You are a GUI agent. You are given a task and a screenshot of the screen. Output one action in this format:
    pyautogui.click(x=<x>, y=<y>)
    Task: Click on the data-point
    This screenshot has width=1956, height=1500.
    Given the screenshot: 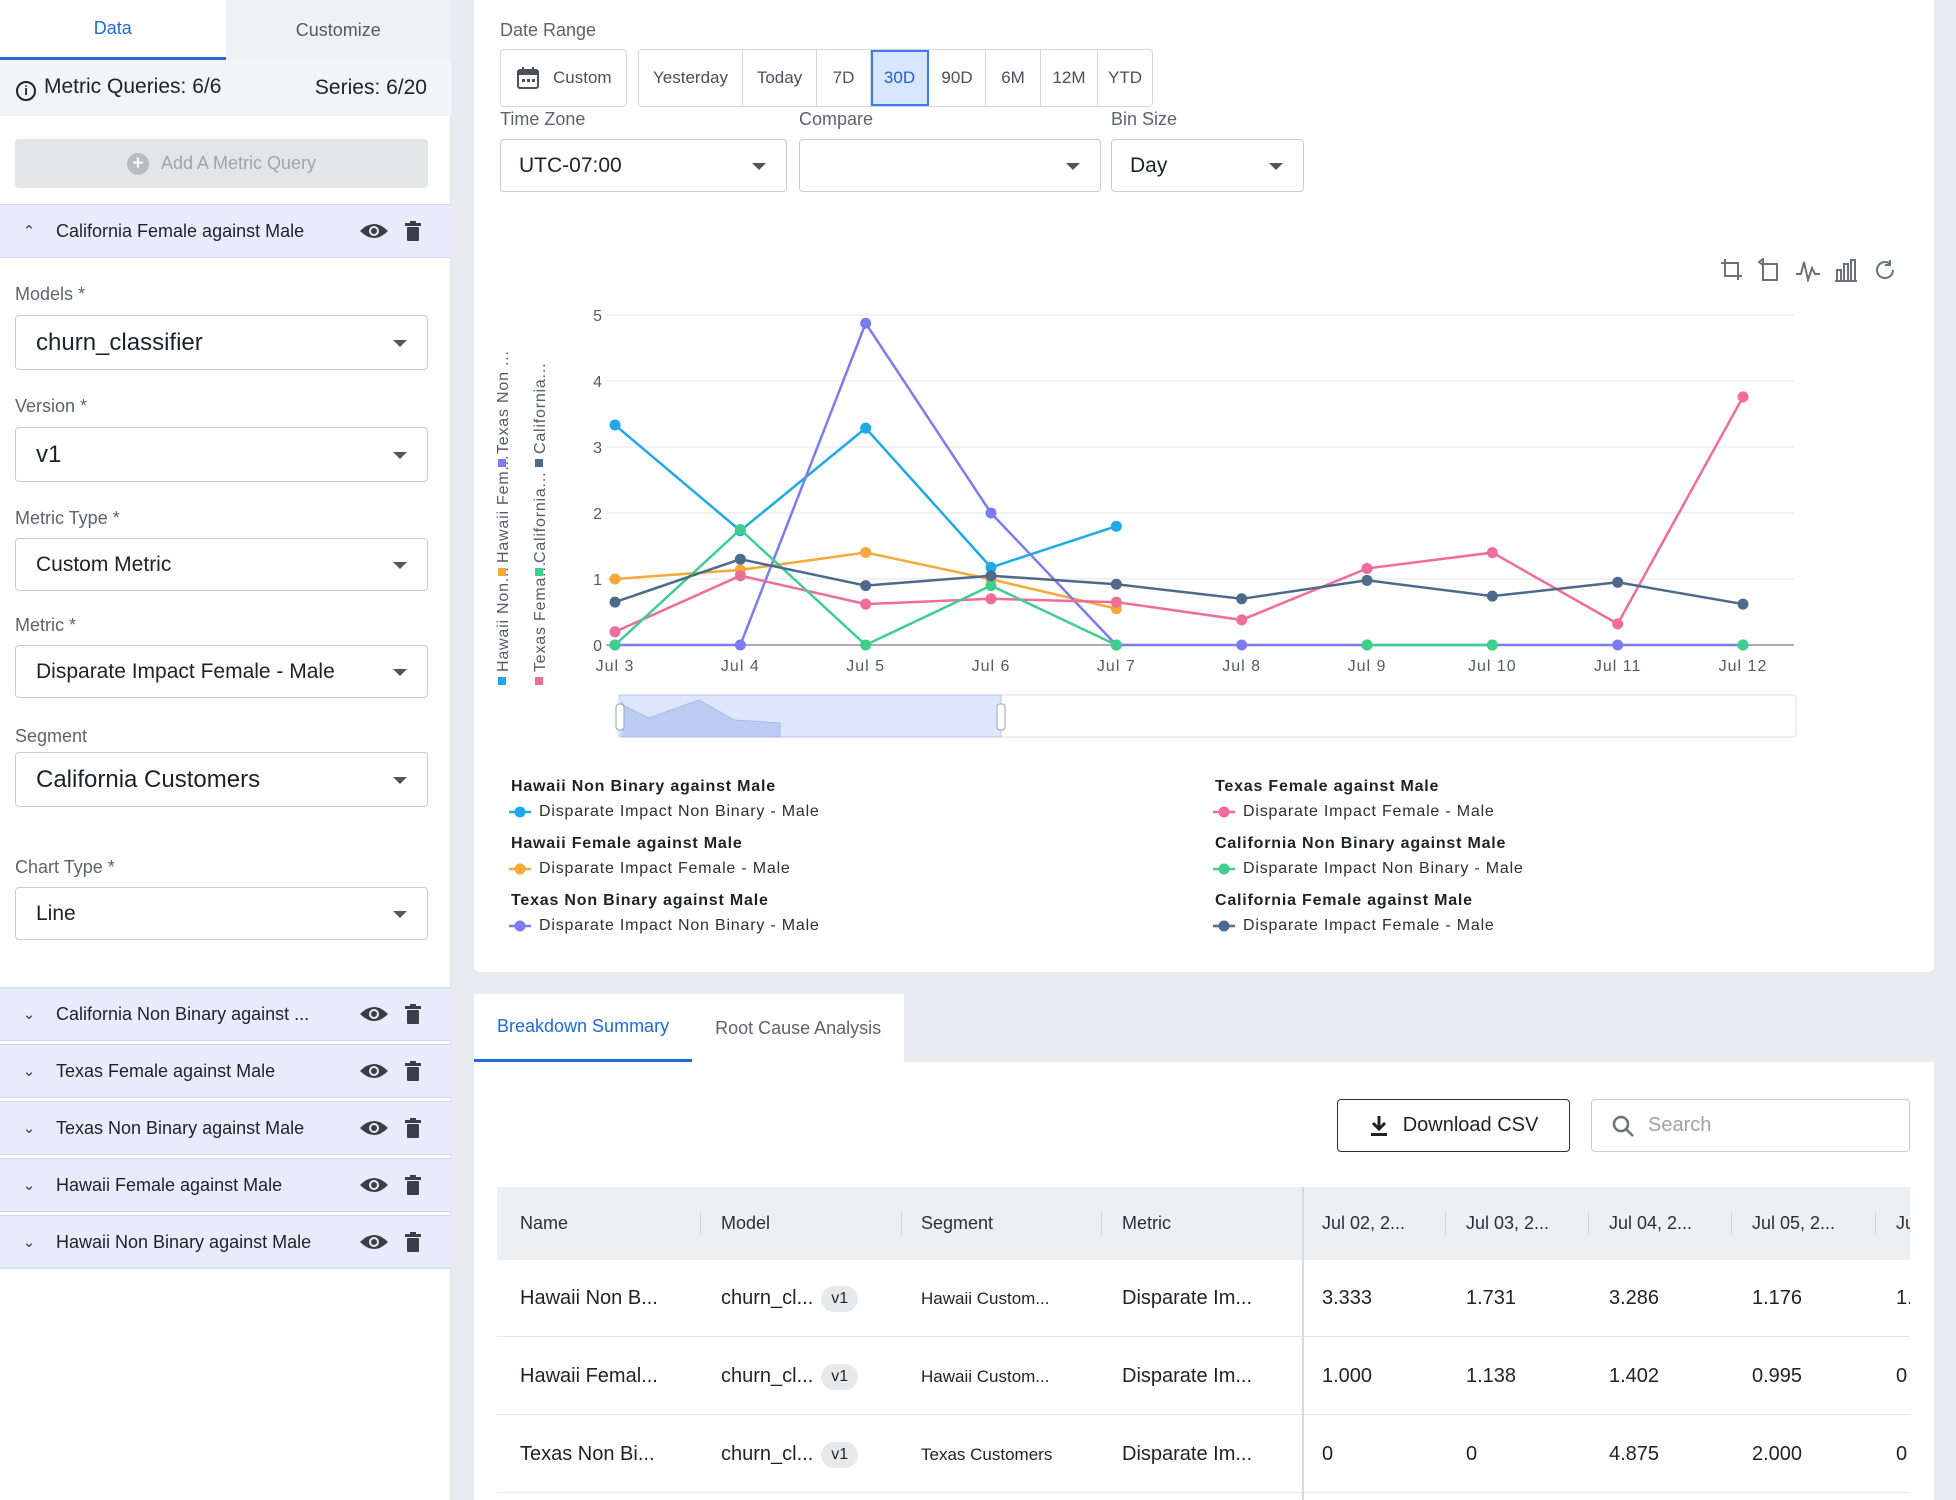 What is the action you would take?
    pyautogui.click(x=740, y=645)
    